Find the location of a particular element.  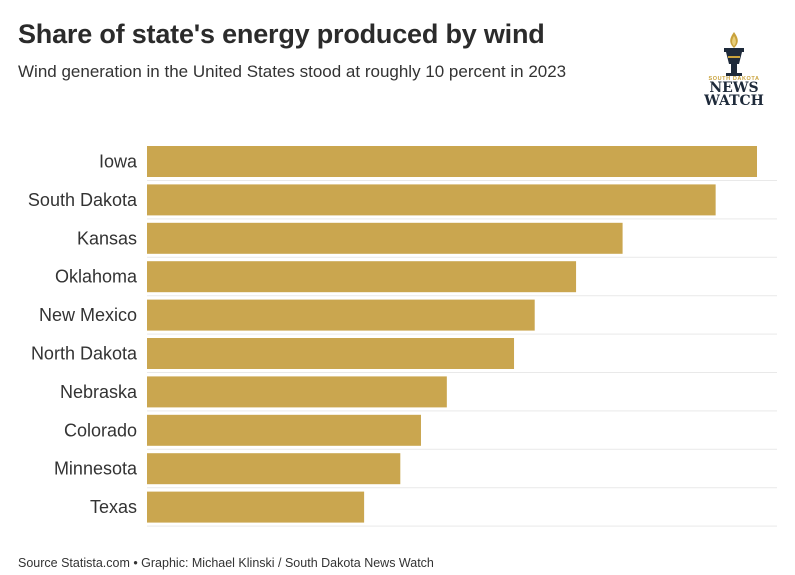

category-label: Colorado is located at coordinates (100, 430).